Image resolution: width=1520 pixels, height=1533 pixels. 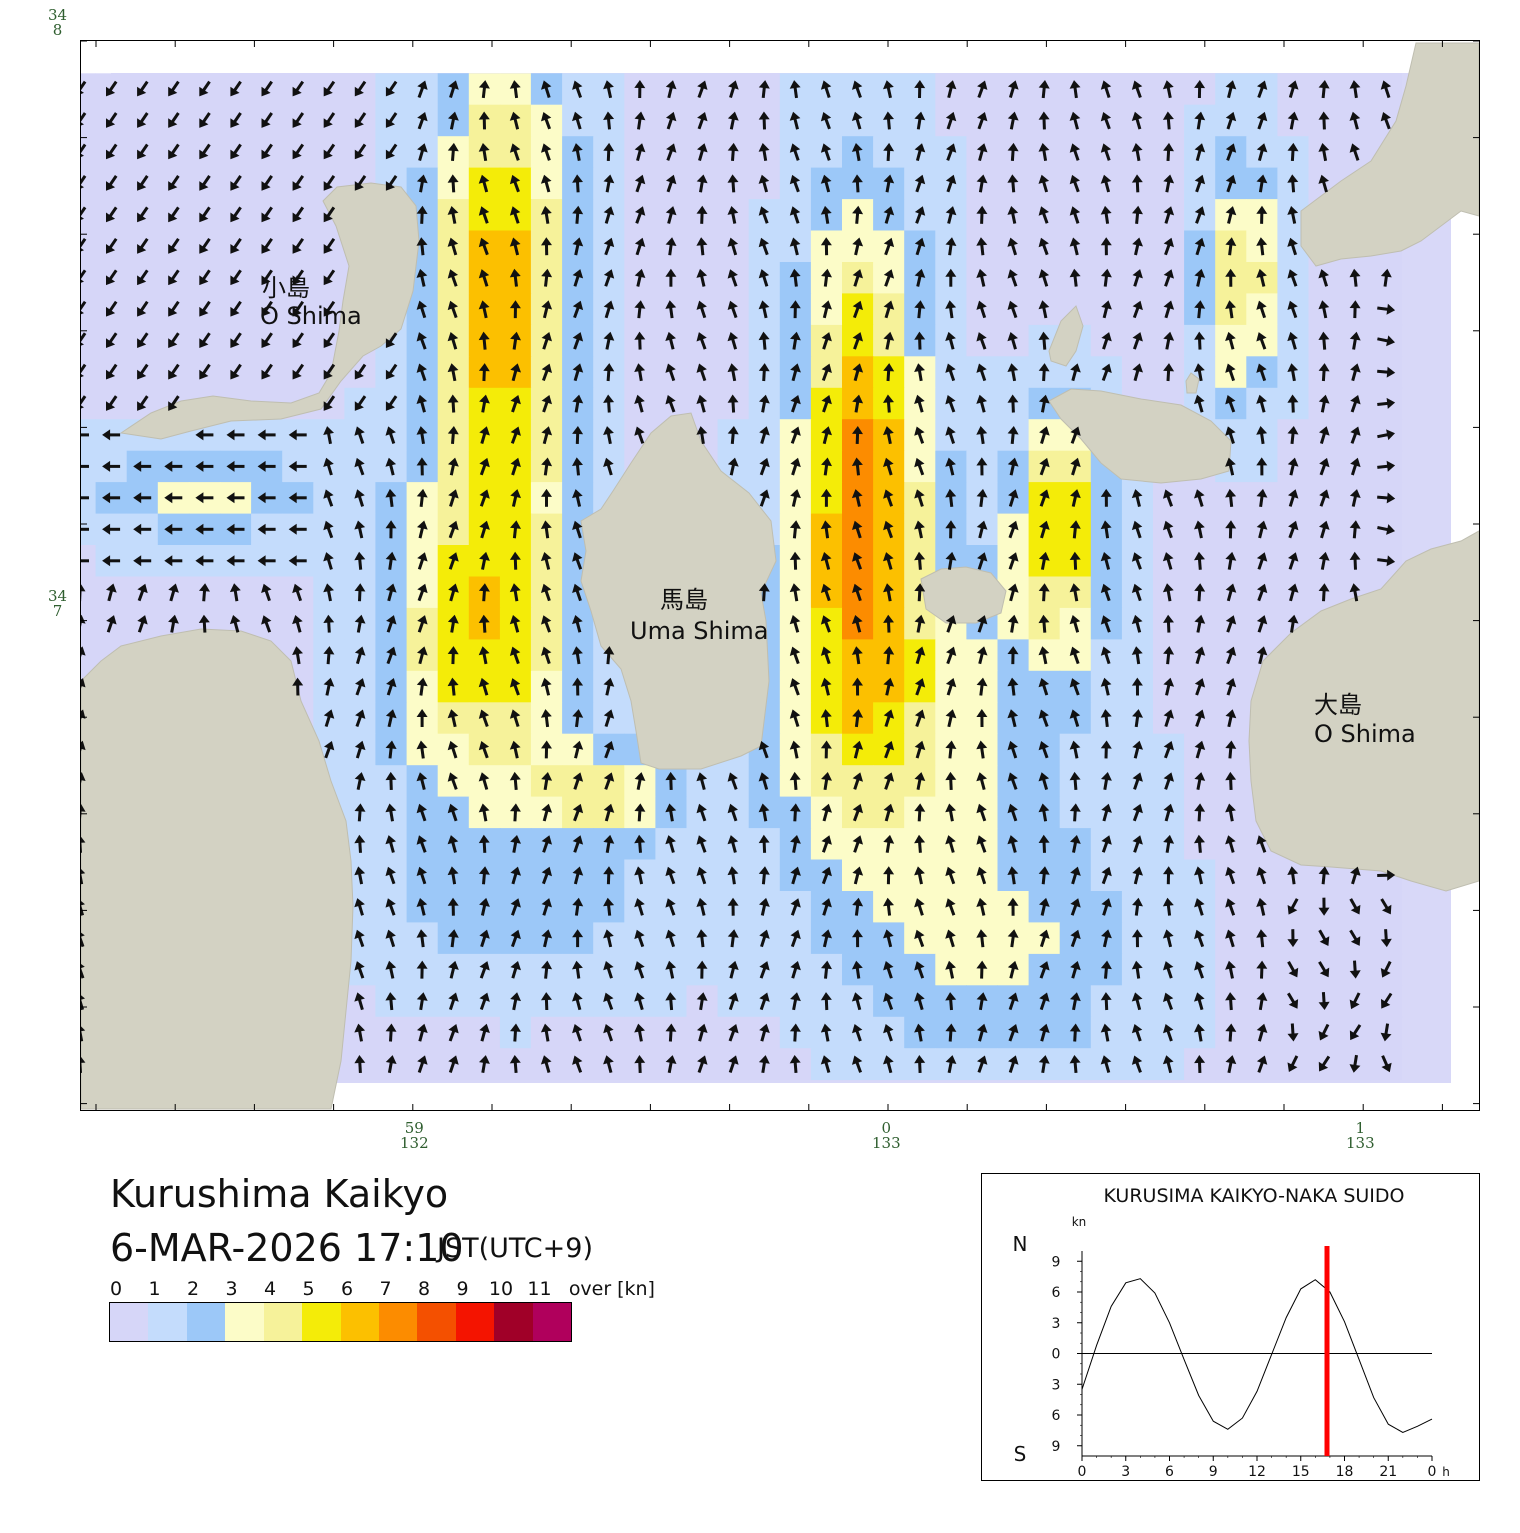 What do you see at coordinates (308, 1289) in the screenshot?
I see `legend-tick-label: 5` at bounding box center [308, 1289].